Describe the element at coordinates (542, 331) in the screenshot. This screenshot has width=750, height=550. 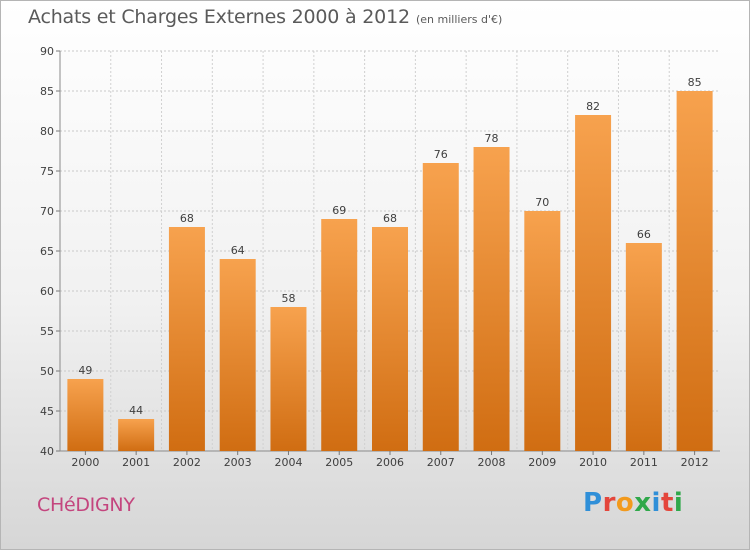
I see `bar-2009` at that location.